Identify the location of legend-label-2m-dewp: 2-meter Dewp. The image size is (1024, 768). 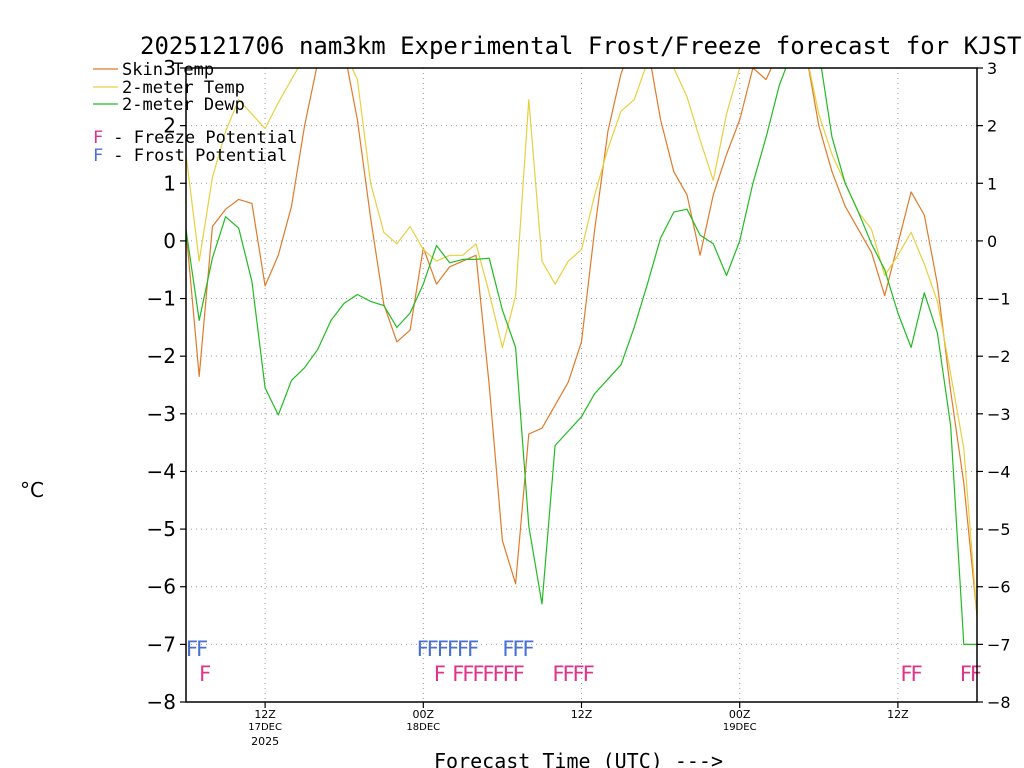
(183, 105).